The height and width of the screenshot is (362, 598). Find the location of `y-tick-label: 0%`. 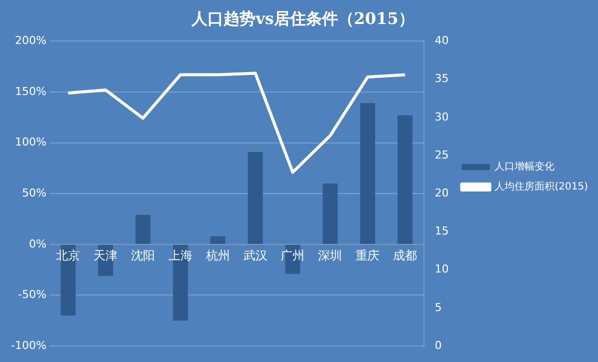

y-tick-label: 0% is located at coordinates (37, 243).